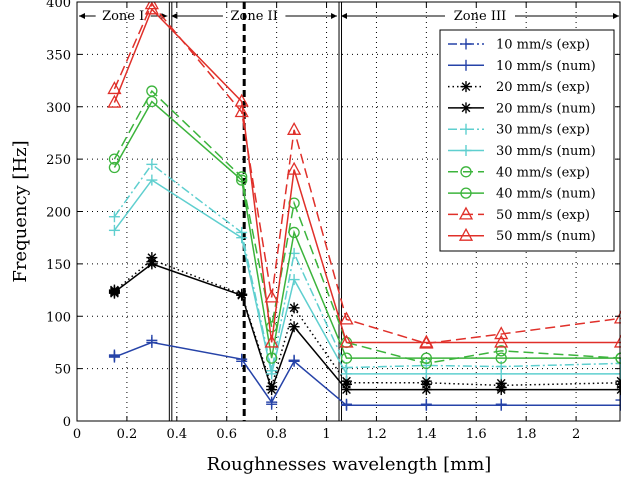  Describe the element at coordinates (546, 66) in the screenshot. I see `legend-label: 10 mm/s (num)` at that location.